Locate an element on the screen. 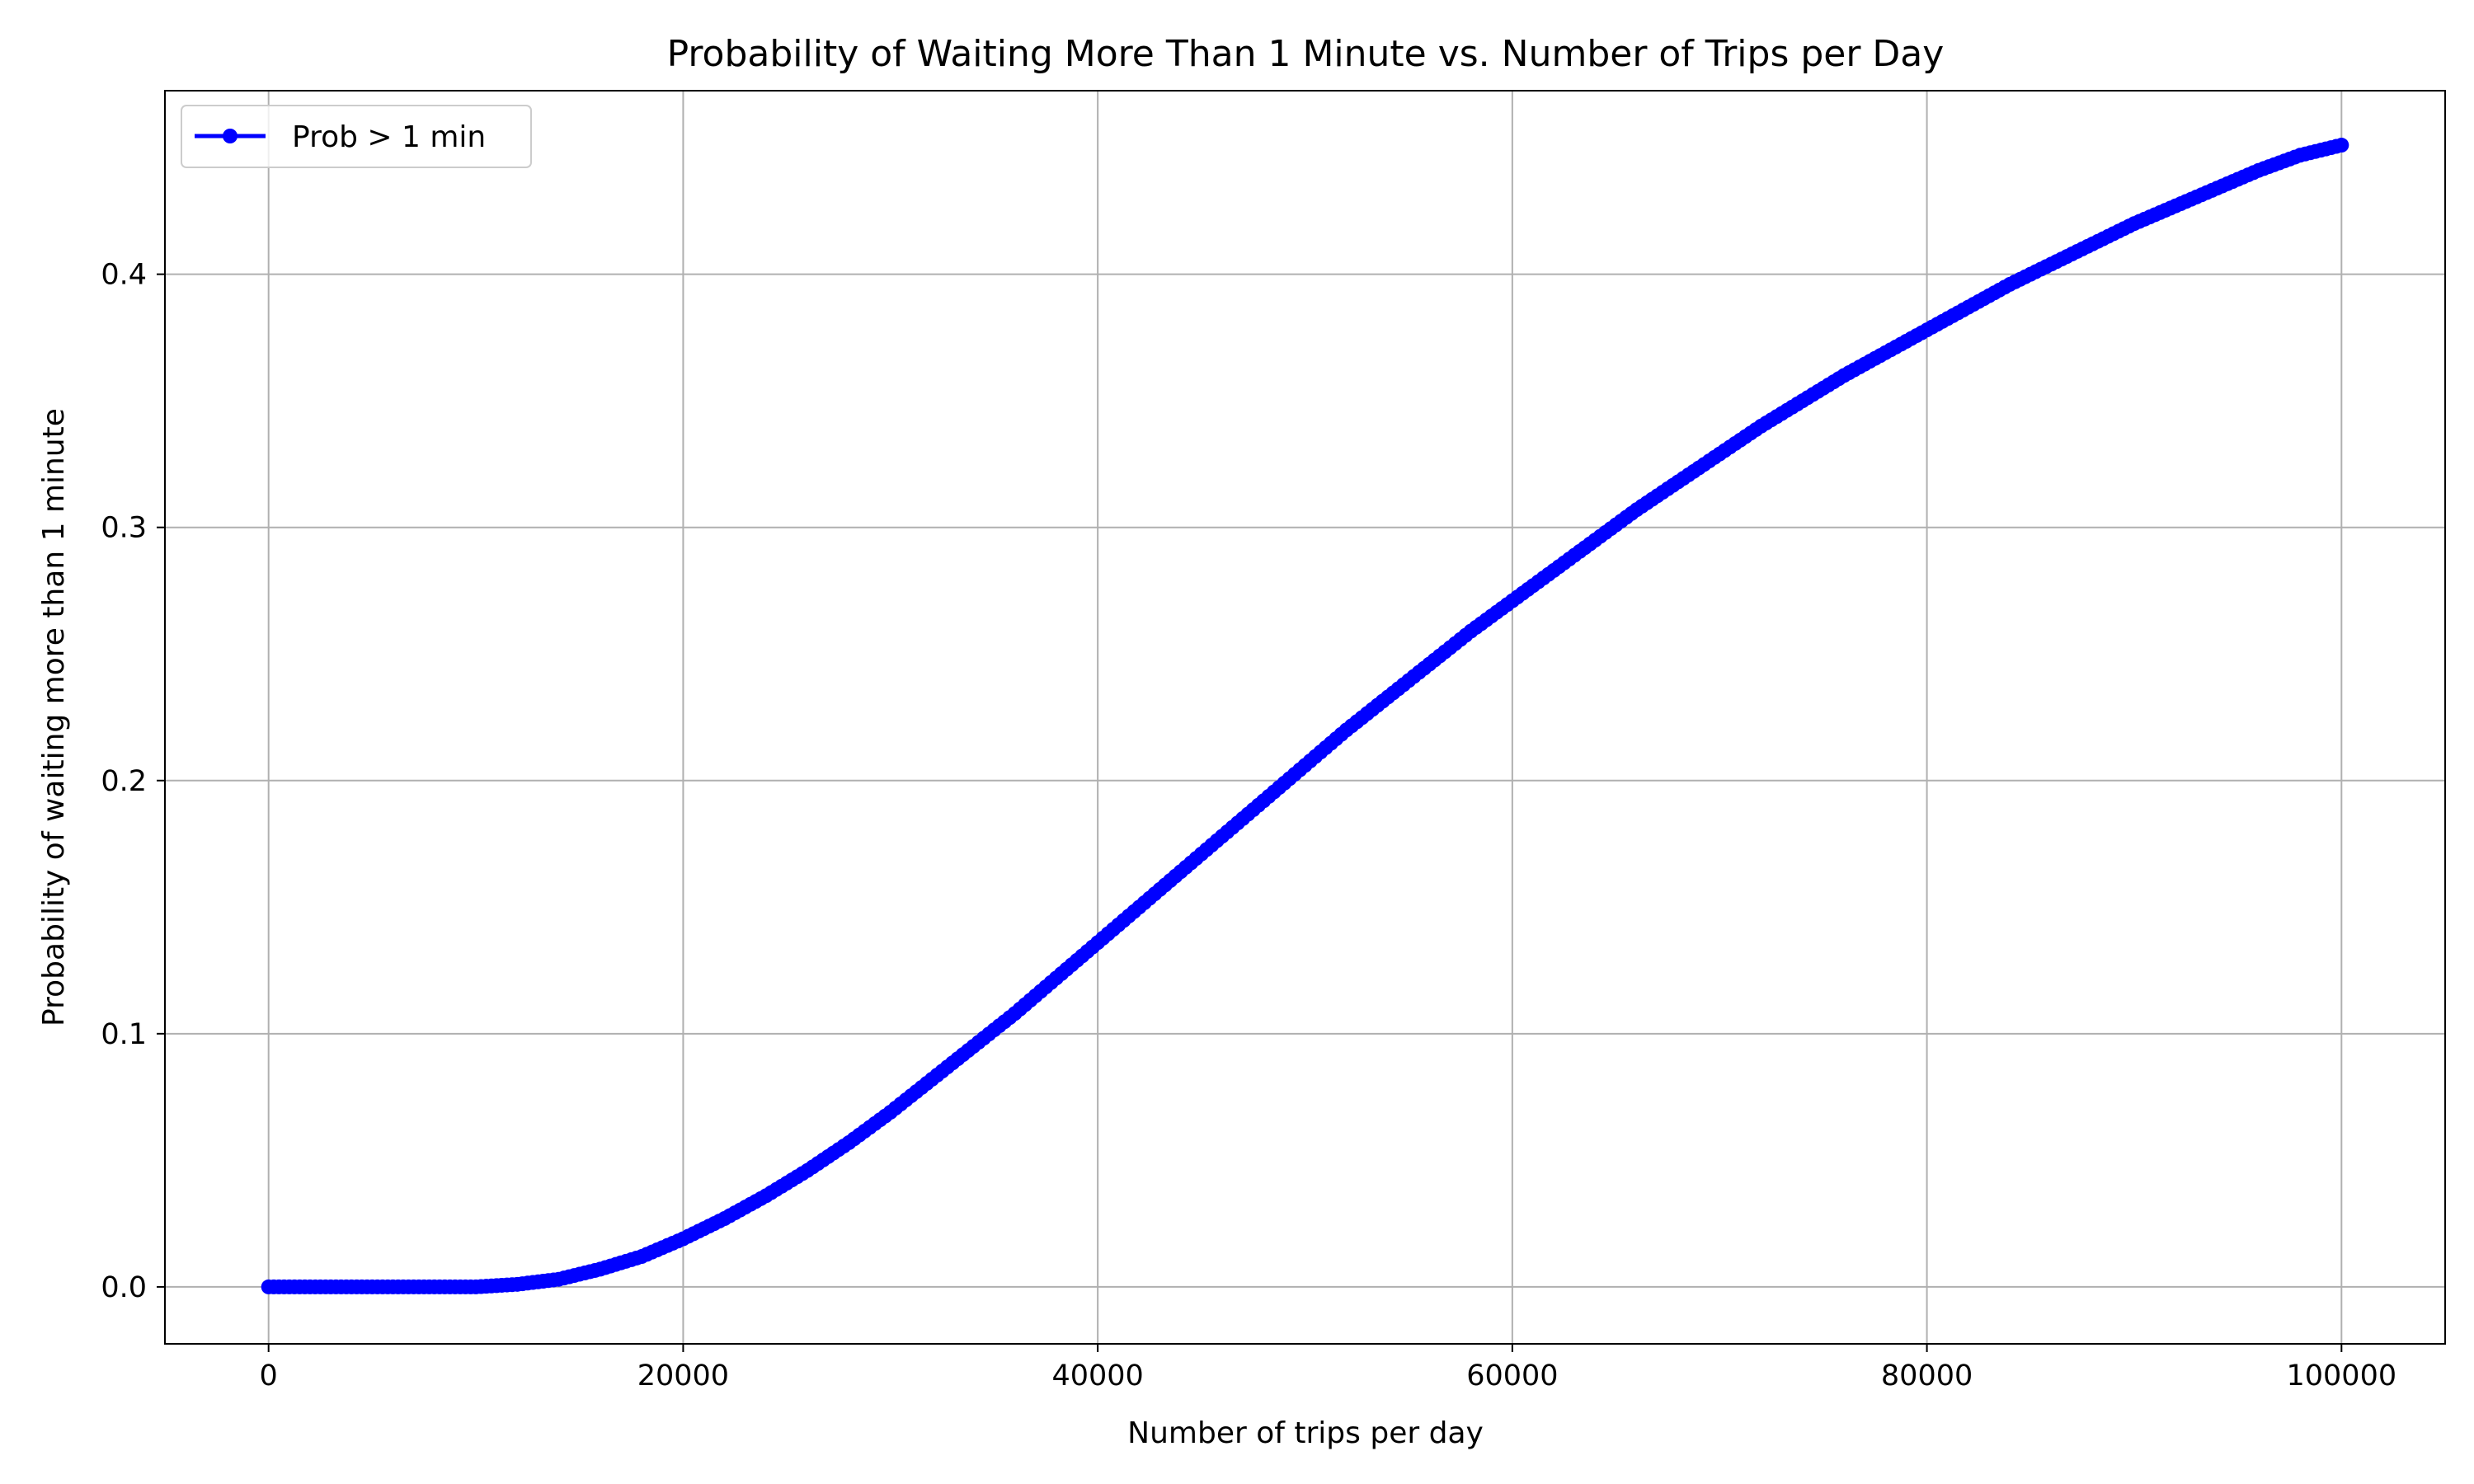 This screenshot has width=2474, height=1484. x-tick-label: 60000 is located at coordinates (1512, 1376).